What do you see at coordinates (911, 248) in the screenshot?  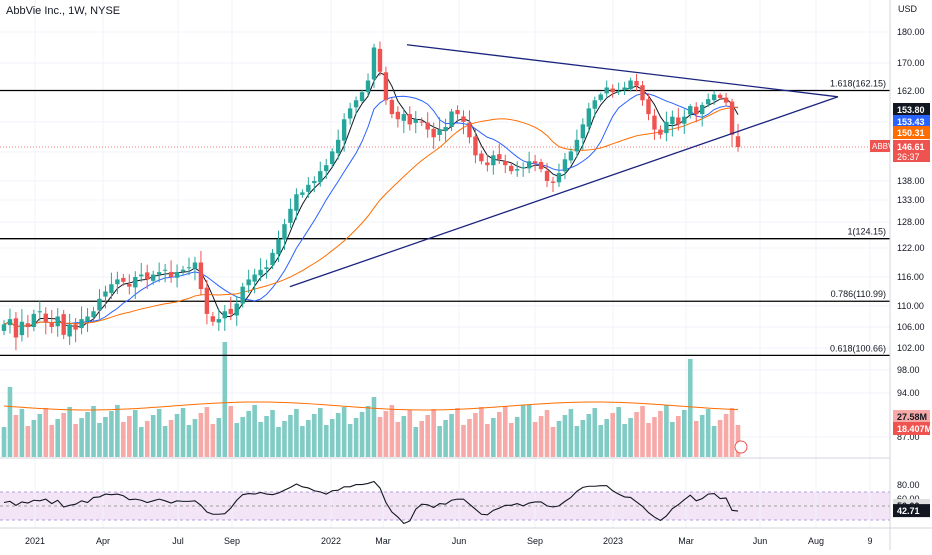 I see `price-tick-label: 122.00` at bounding box center [911, 248].